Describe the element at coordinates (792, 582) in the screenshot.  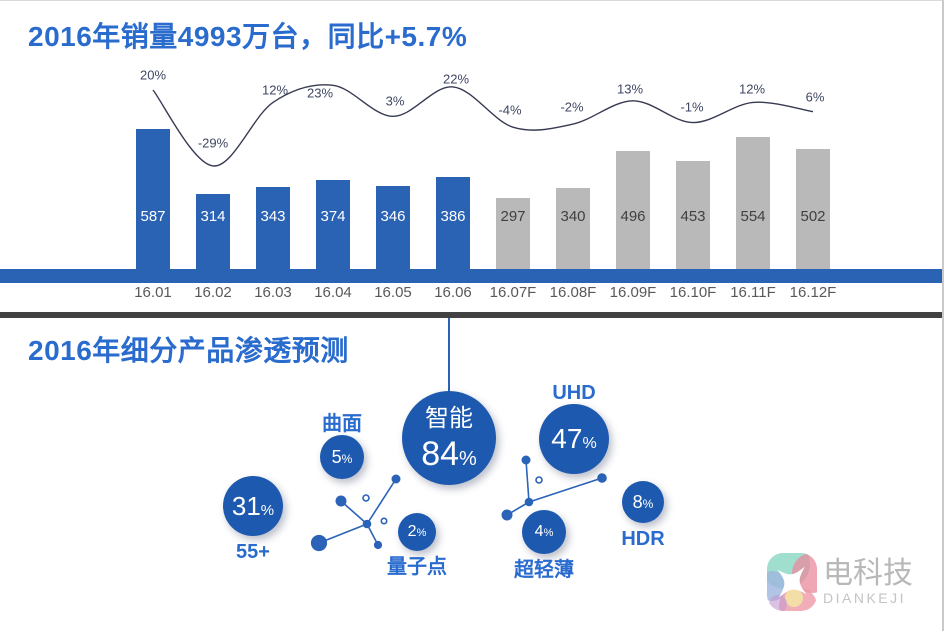
I see `diankeji-logo-icon` at that location.